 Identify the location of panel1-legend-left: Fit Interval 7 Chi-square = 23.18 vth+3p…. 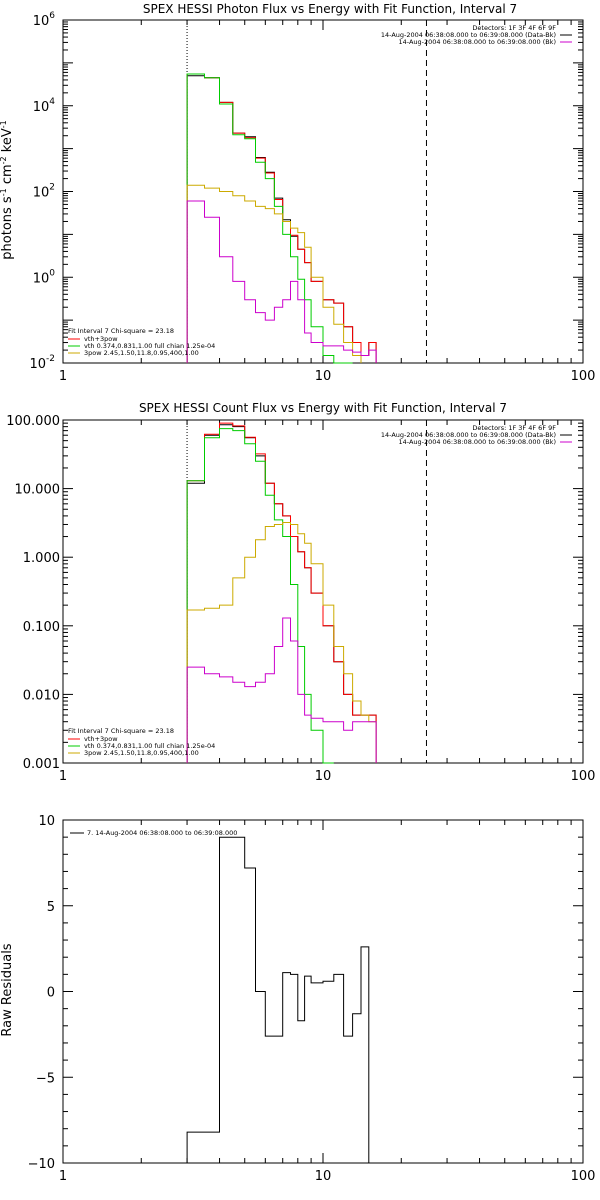
(141, 342).